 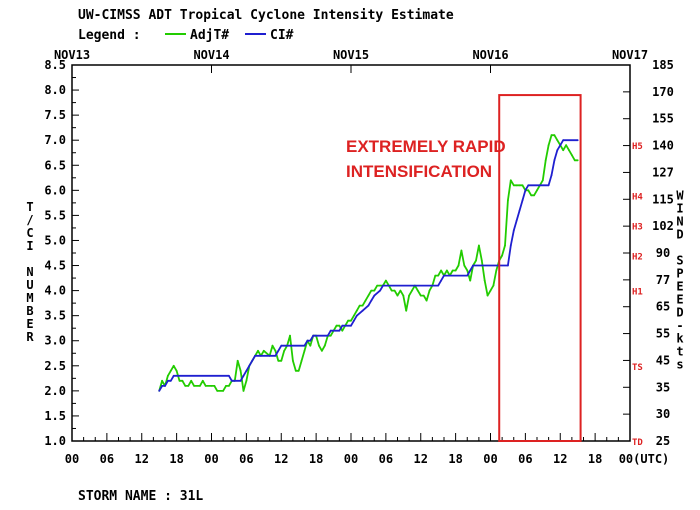 What do you see at coordinates (229, 35) in the screenshot?
I see `legend: AdjT# CI#` at bounding box center [229, 35].